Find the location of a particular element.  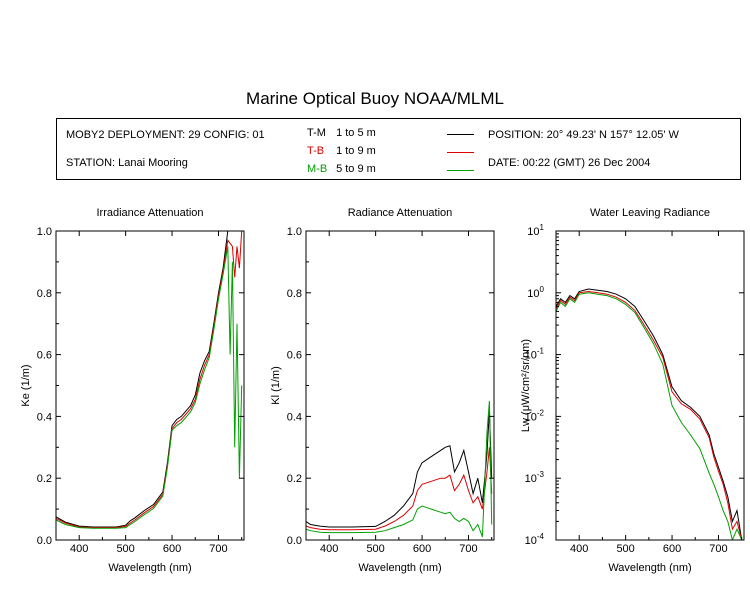

y-tick-exponent: -1 is located at coordinates (541, 351).